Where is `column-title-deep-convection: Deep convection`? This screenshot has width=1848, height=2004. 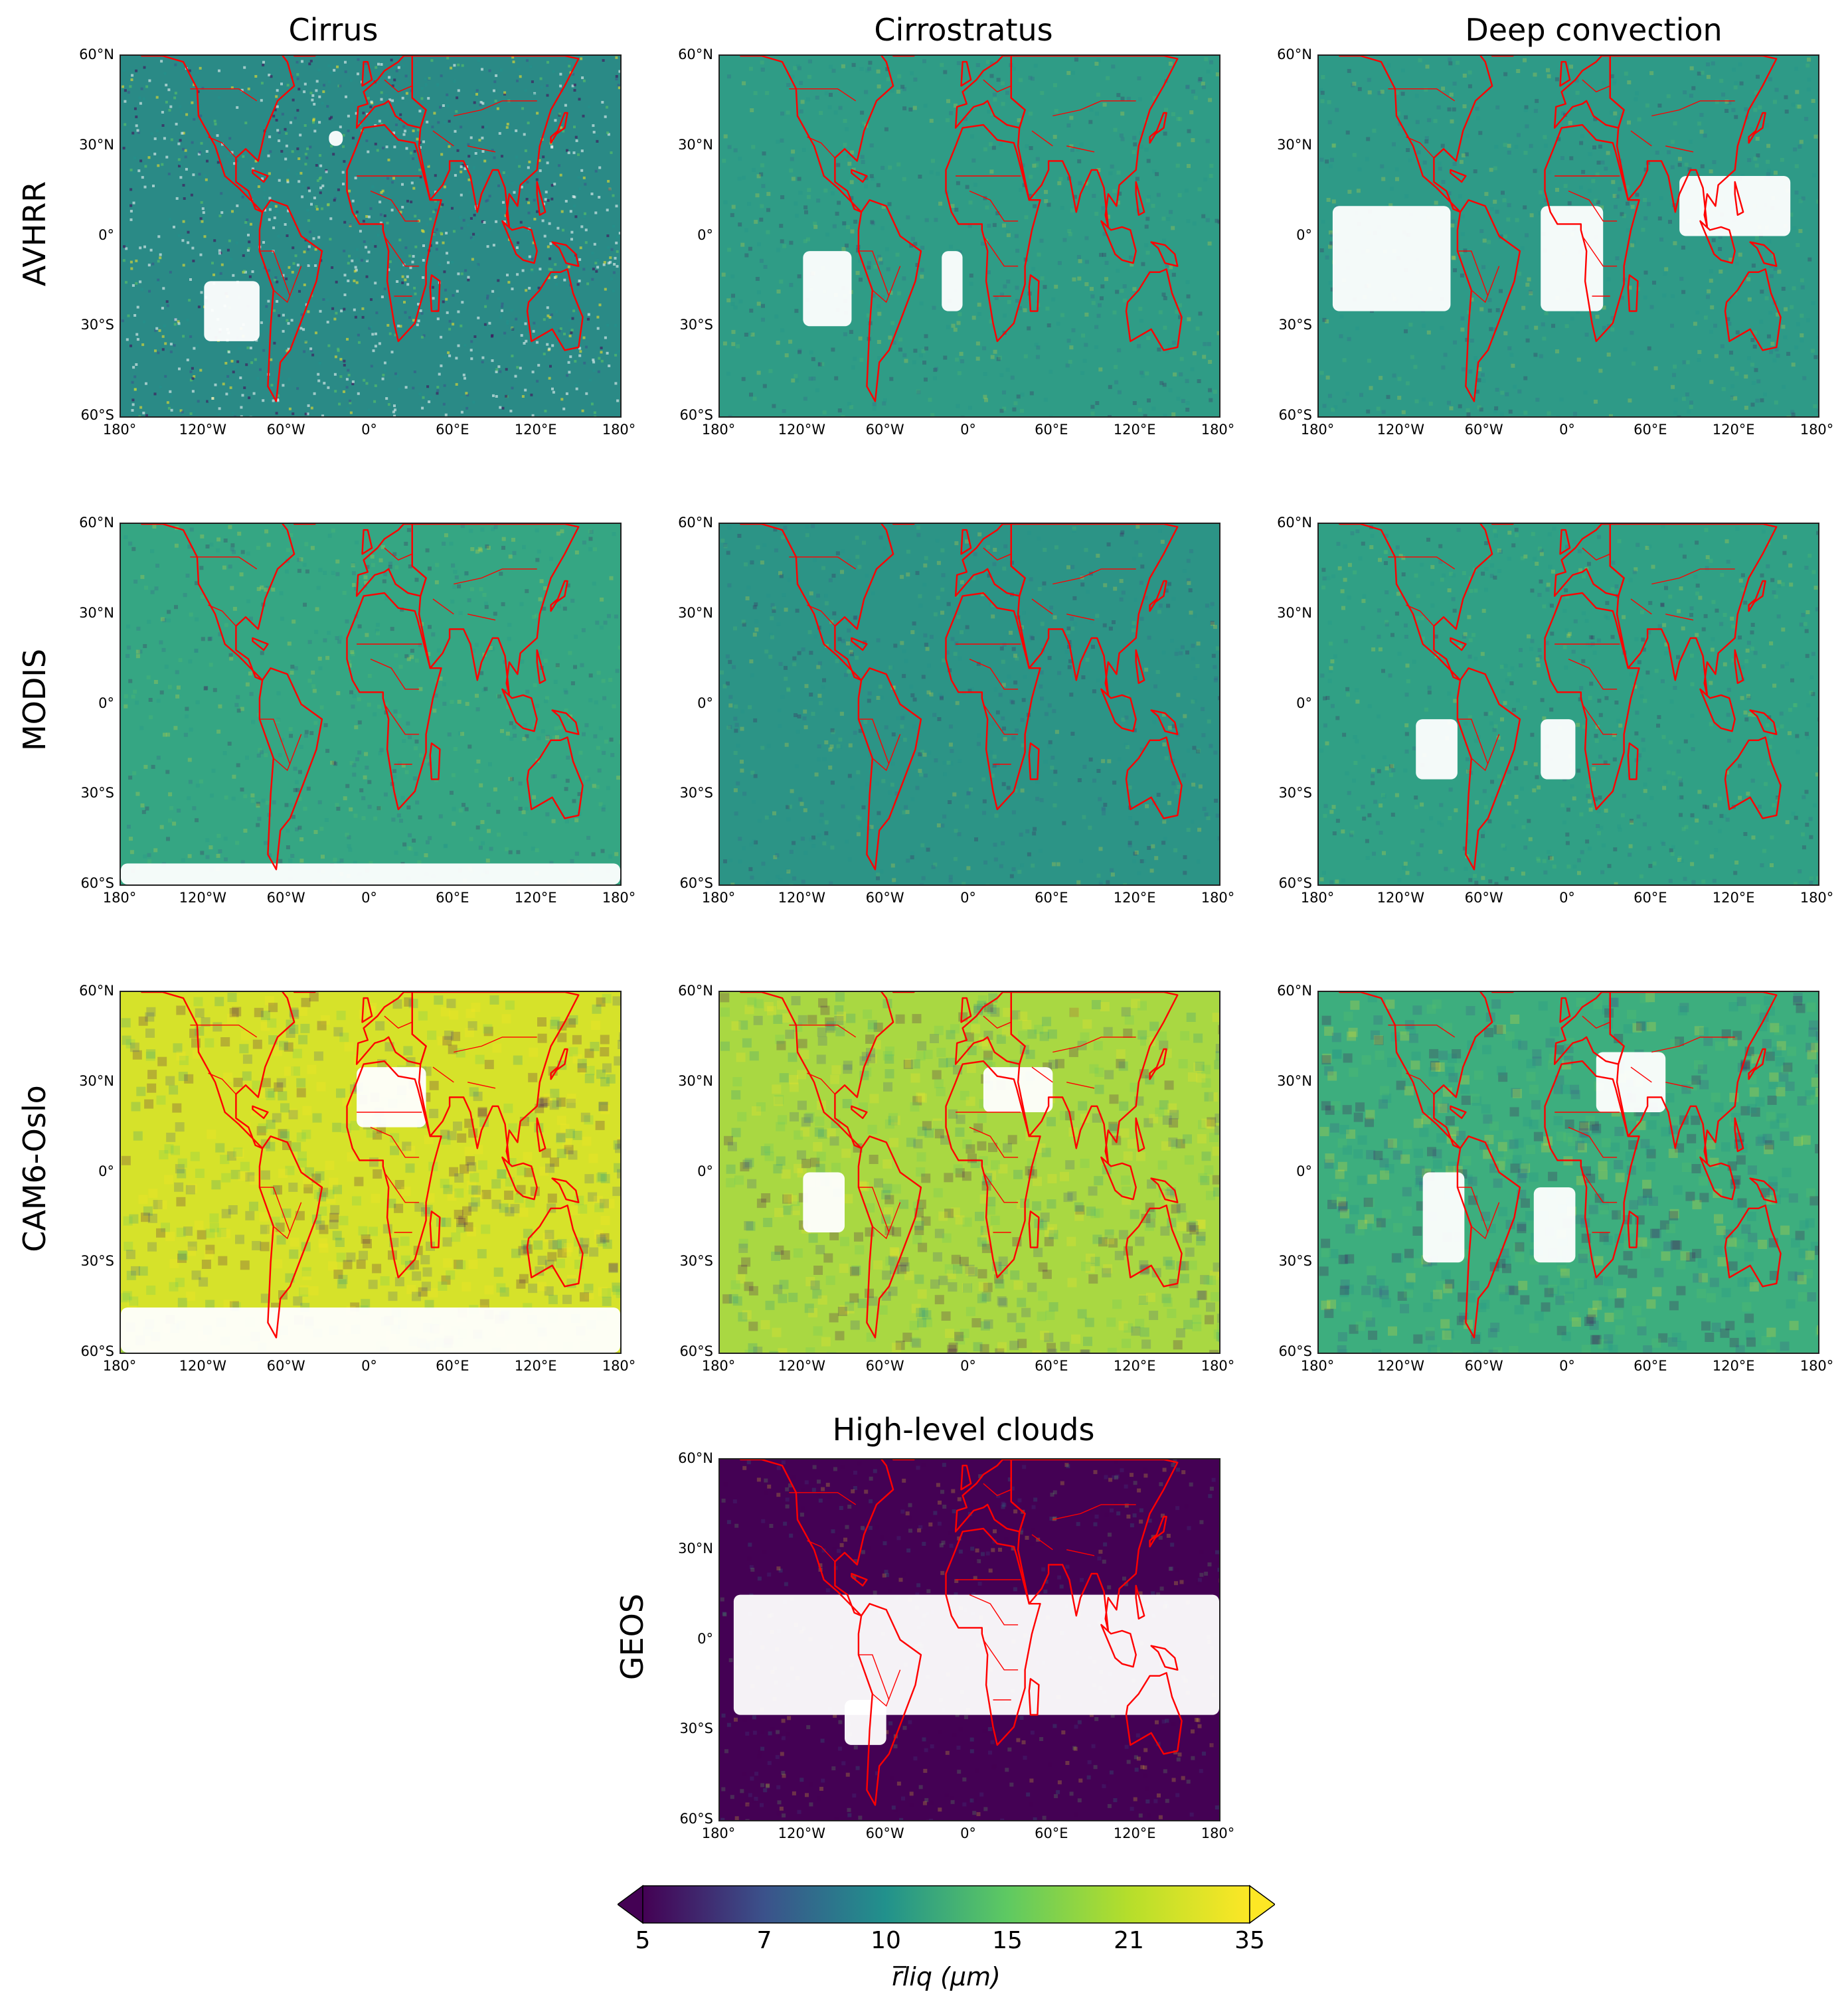 column-title-deep-convection: Deep convection is located at coordinates (1593, 30).